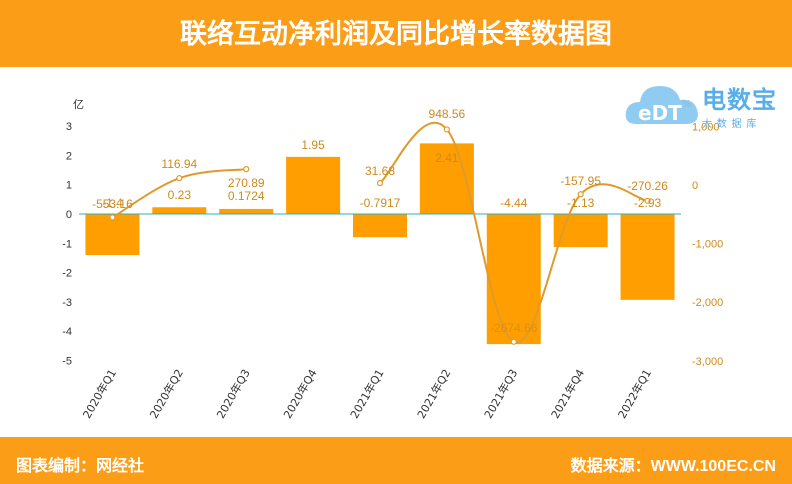 The height and width of the screenshot is (484, 792). Describe the element at coordinates (706, 127) in the screenshot. I see `right-tick-label: 1,000` at that location.